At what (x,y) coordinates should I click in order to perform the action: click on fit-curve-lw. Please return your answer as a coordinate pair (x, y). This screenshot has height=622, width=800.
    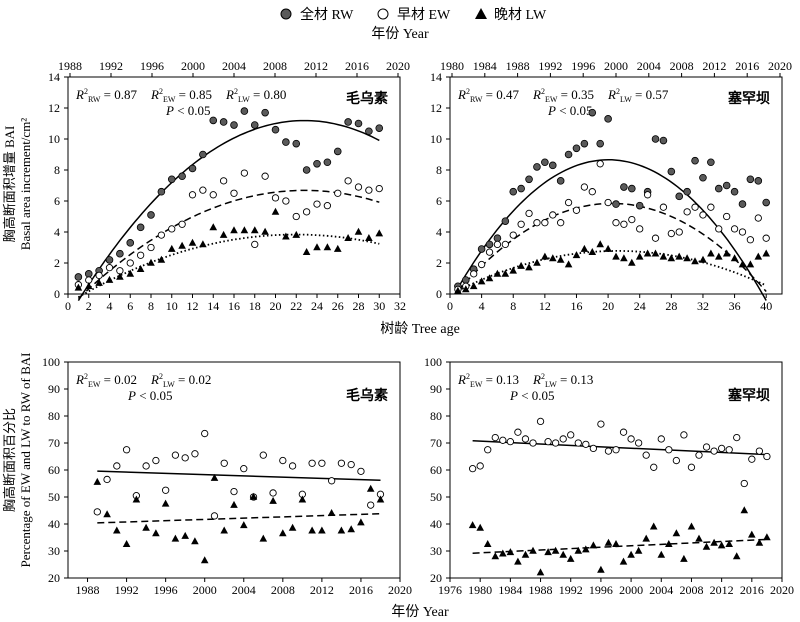
    Looking at the image, I should click on (619, 546).